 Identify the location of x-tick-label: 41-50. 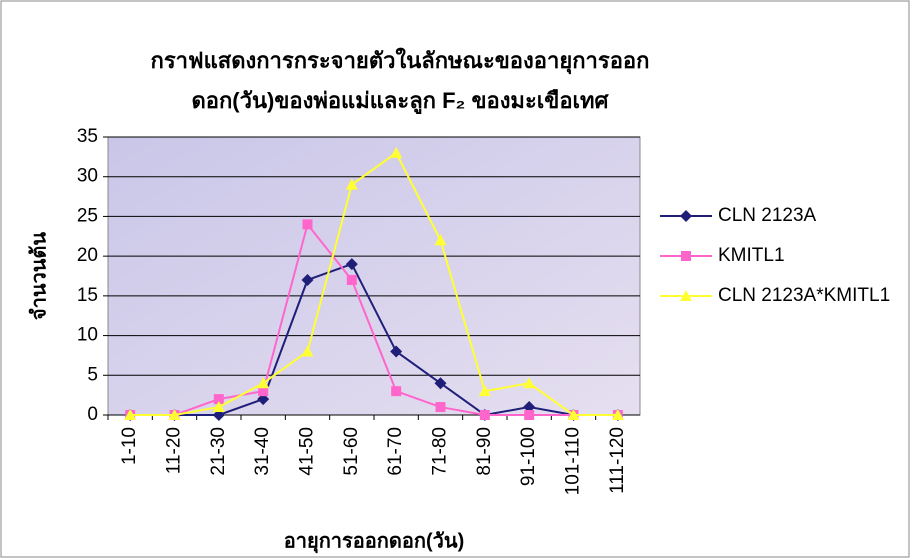
(307, 451).